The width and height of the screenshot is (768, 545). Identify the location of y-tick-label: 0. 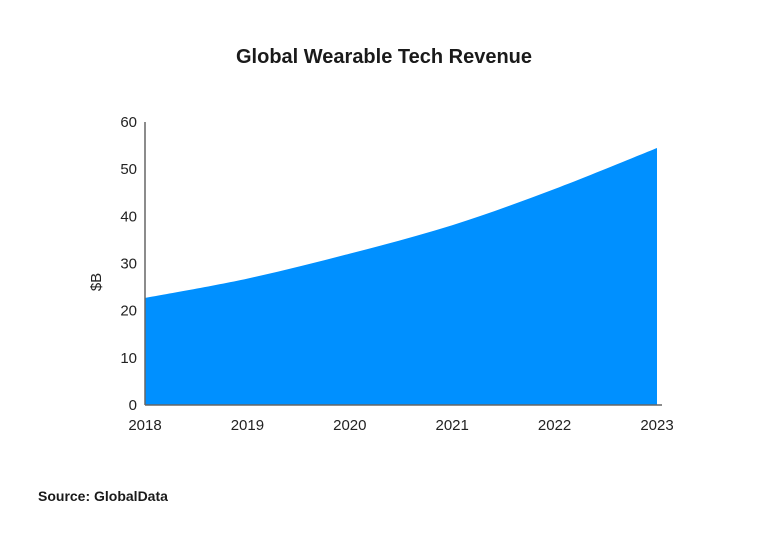
(133, 405).